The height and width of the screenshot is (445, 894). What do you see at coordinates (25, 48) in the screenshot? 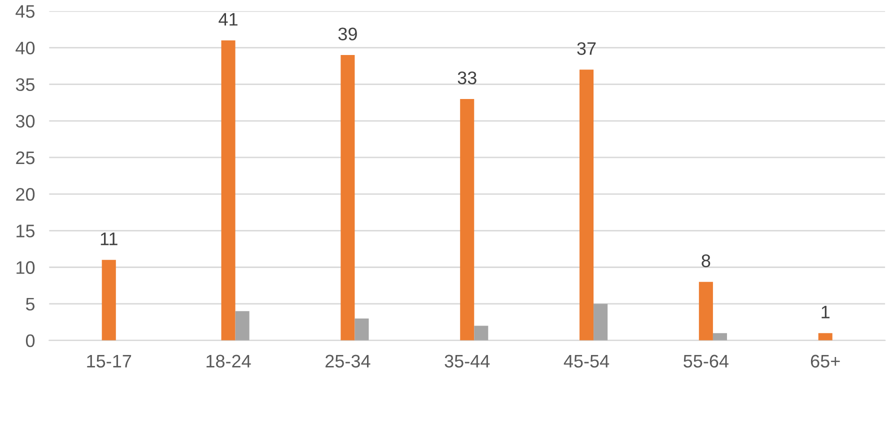
I see `y-tick-label: 40` at bounding box center [25, 48].